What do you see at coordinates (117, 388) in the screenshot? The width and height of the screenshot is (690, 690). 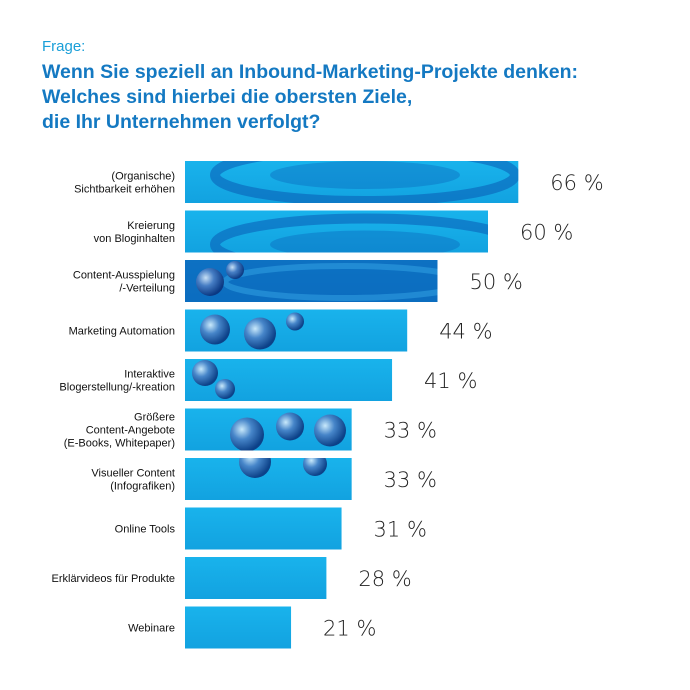 I see `category-label: Blogerstellung/-kreation` at bounding box center [117, 388].